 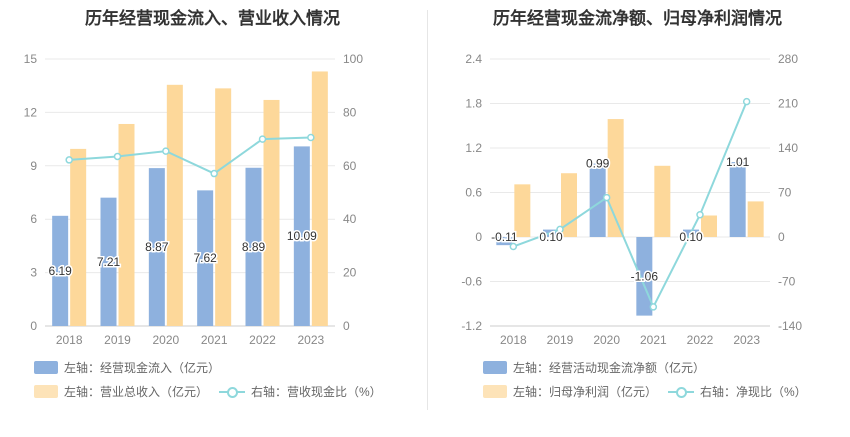 I want to click on bar-data-label: 7.62, so click(x=205, y=258).